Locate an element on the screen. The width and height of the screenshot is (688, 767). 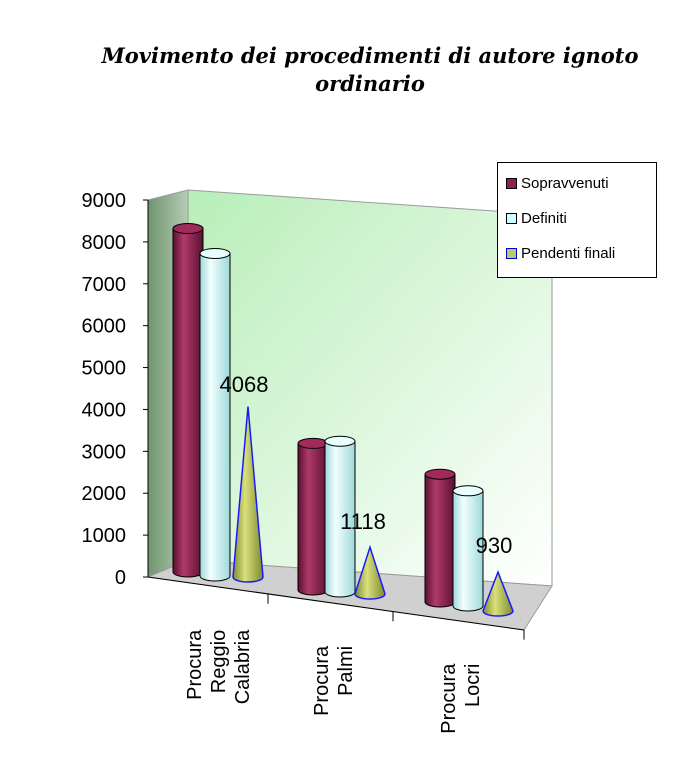
y-tick-label: 9000 is located at coordinates (104, 201).